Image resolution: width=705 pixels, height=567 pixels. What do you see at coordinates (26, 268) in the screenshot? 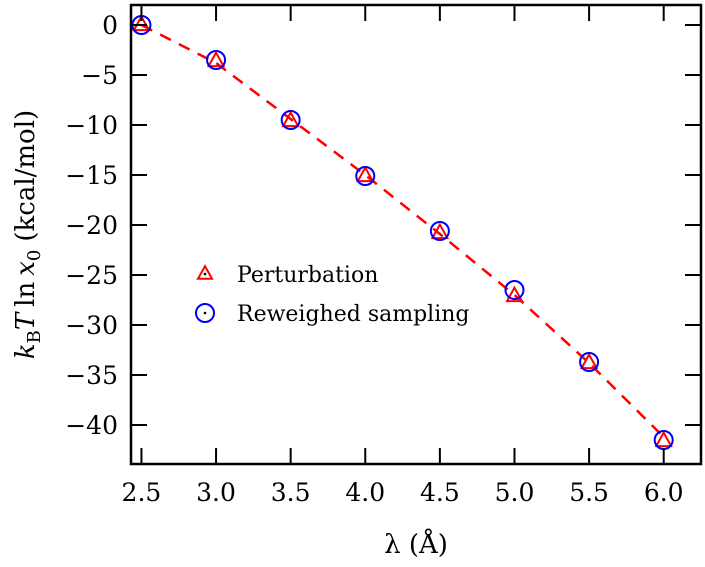
I see `y-label-x: x` at bounding box center [26, 268].